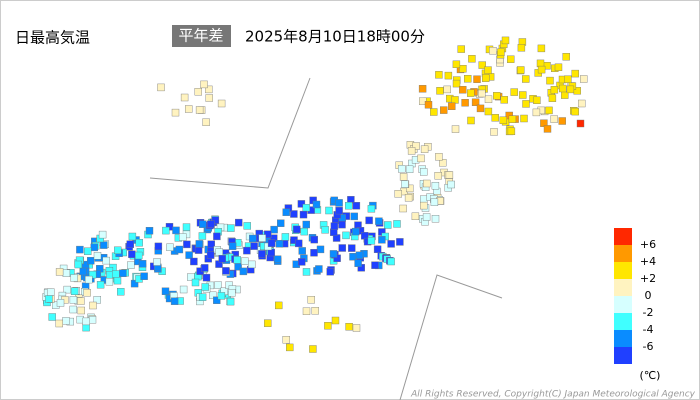  Describe the element at coordinates (648, 261) in the screenshot. I see `legend-label: +4` at that location.